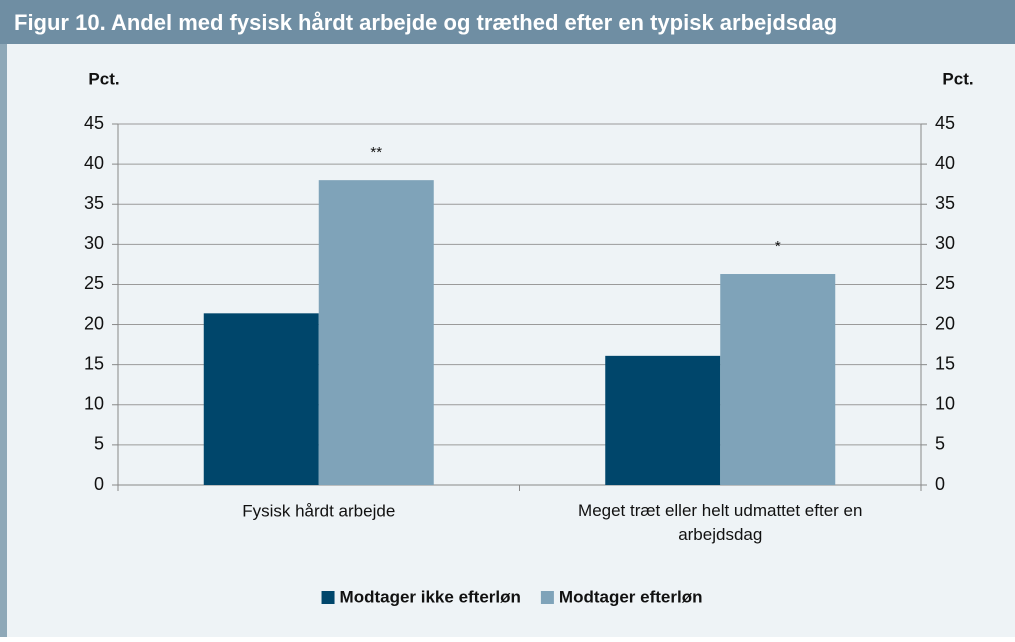  What do you see at coordinates (430, 596) in the screenshot?
I see `legend-label: Modtager ikke efterløn` at bounding box center [430, 596].